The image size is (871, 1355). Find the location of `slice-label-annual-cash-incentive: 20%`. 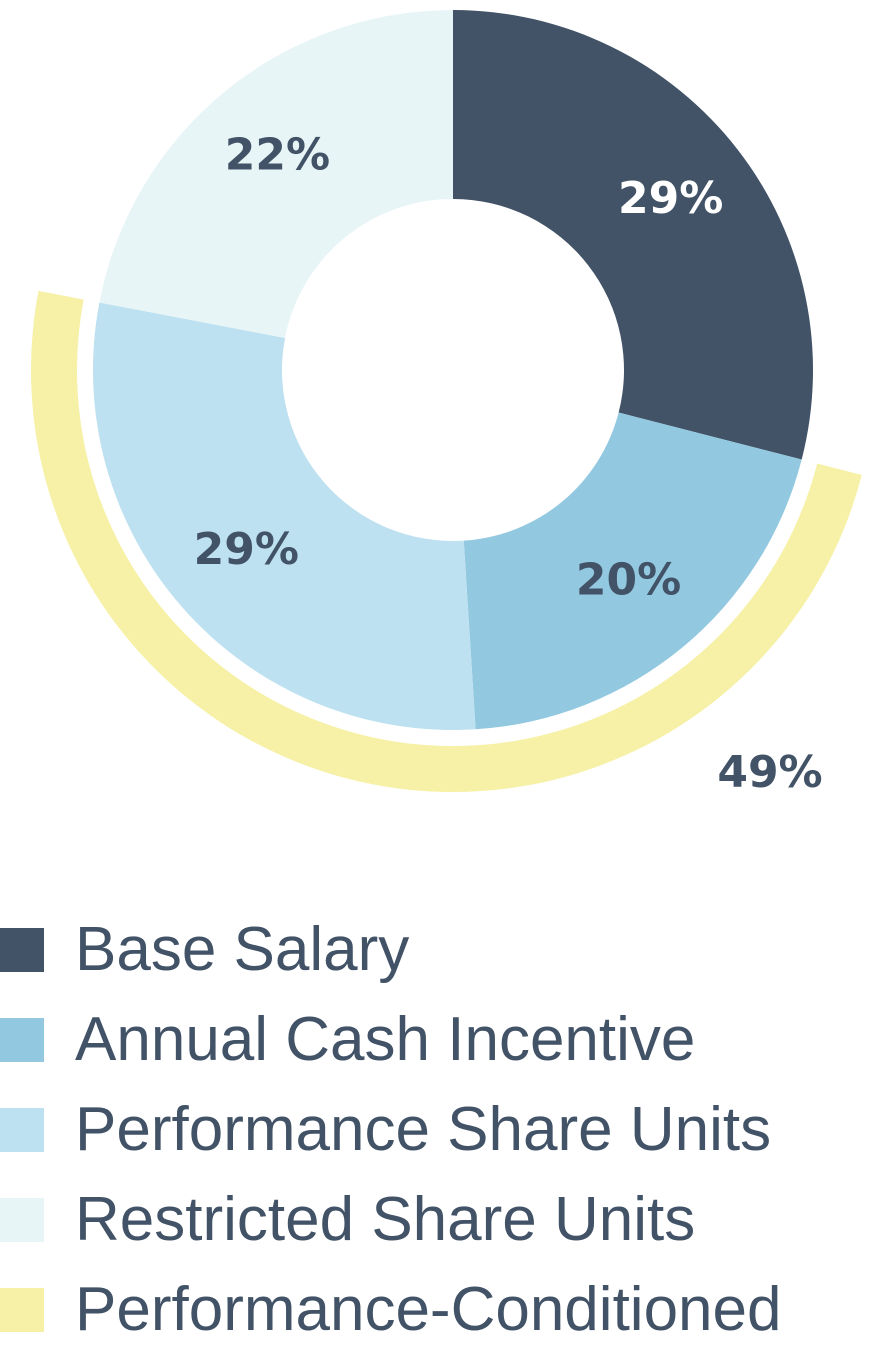

slice-label-annual-cash-incentive: 20% is located at coordinates (628, 579).